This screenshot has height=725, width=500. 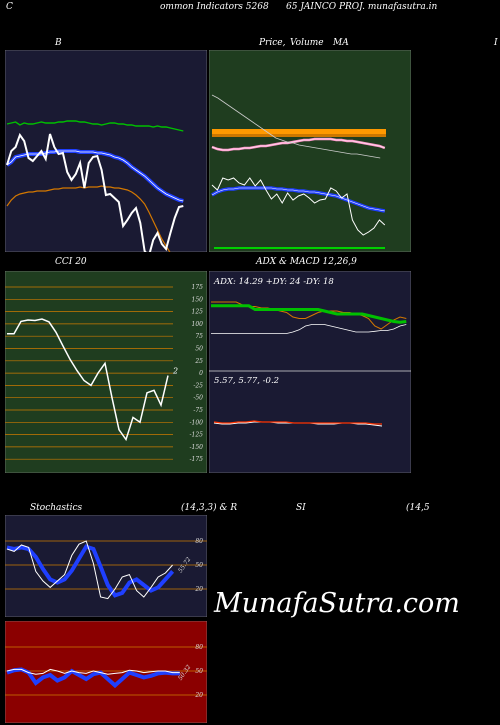 I want to click on price-line, so click(x=298, y=206).